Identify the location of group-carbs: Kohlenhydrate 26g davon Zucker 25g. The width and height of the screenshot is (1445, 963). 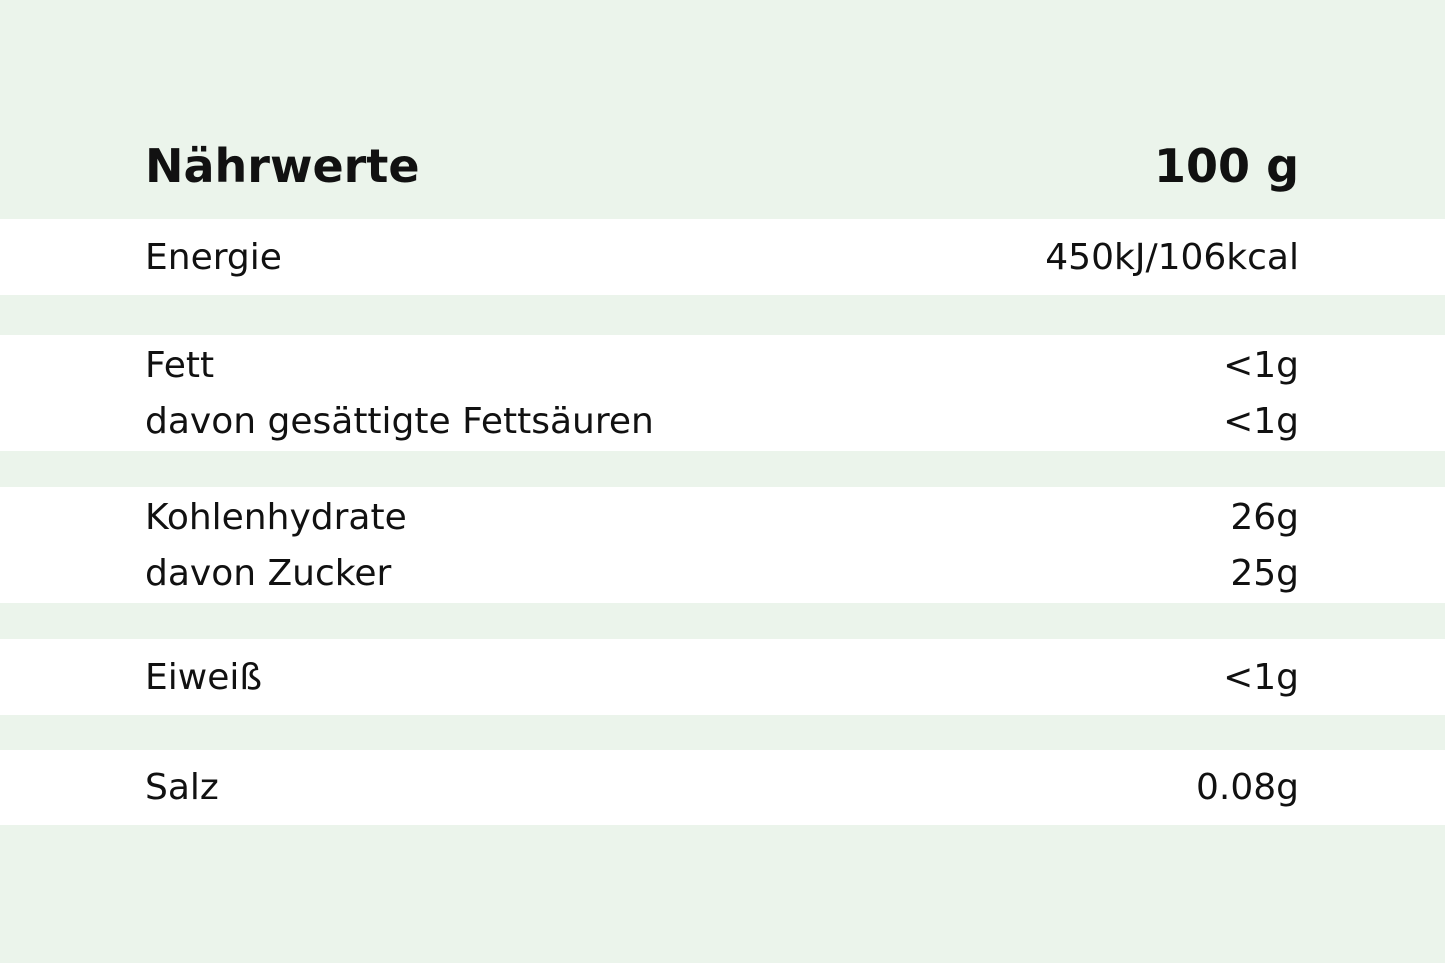
(722, 545).